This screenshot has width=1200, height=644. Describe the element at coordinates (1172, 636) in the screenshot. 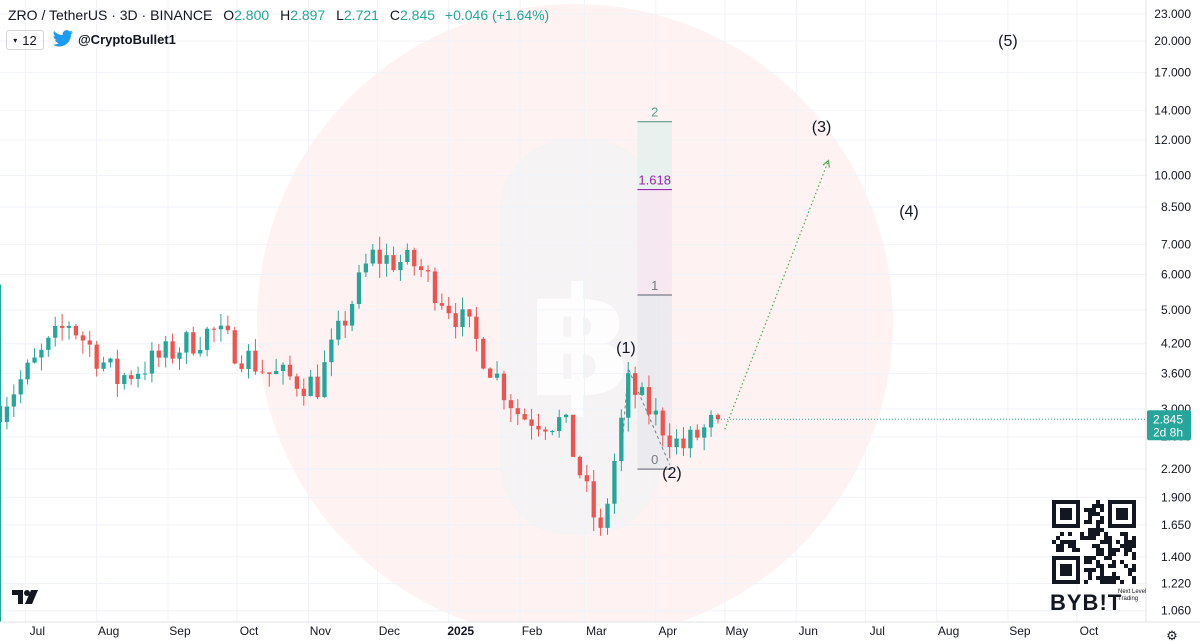

I see `gear-icon: ⚙` at that location.